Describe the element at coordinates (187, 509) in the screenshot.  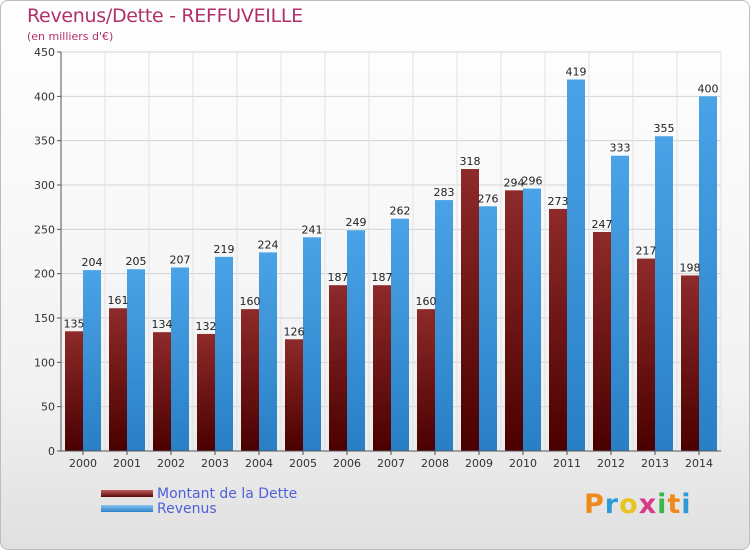
I see `legend-label-revenue: Revenus` at that location.